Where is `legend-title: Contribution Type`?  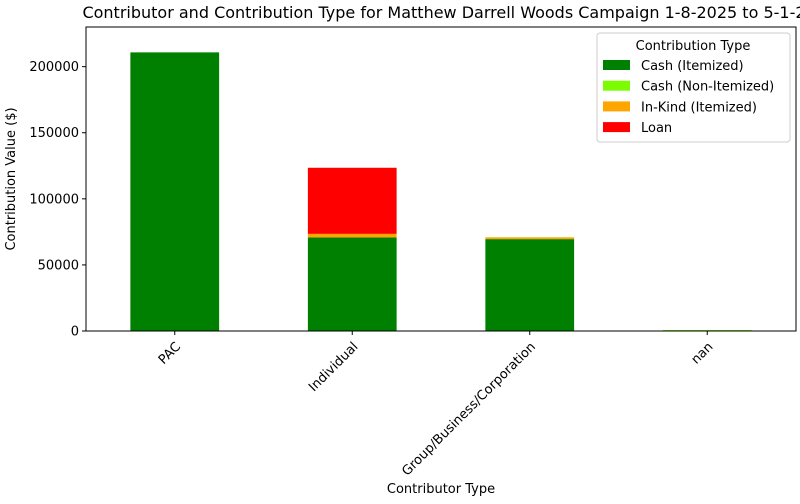
legend-title: Contribution Type is located at coordinates (693, 46).